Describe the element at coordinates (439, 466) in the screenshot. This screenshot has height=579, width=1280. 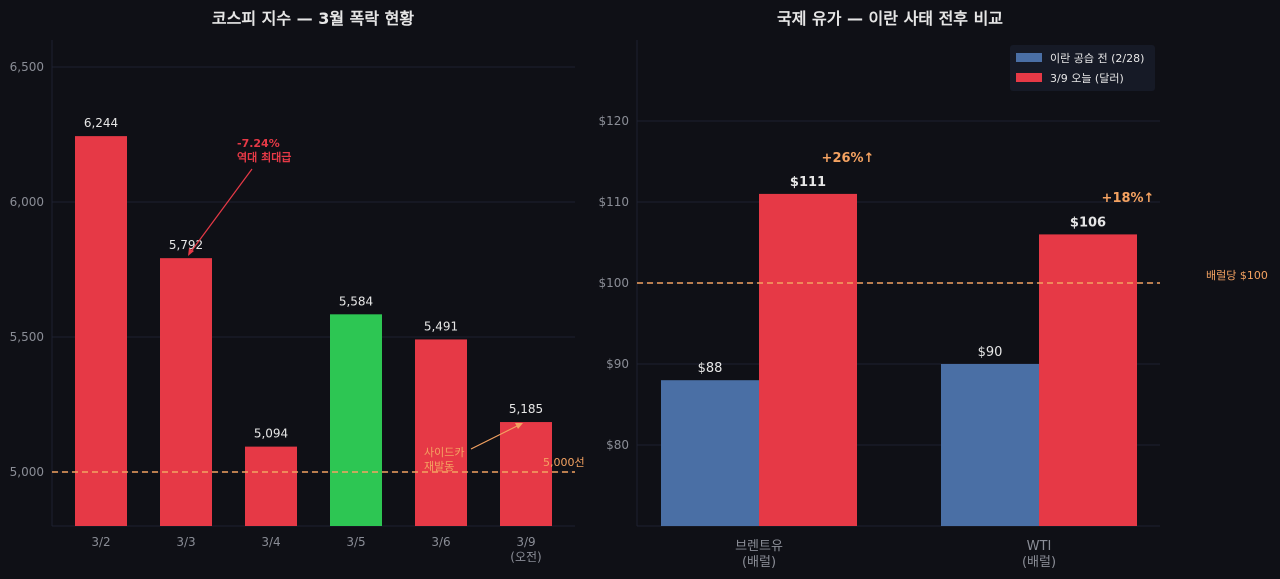
I see `annotation-text-line: 재발동` at that location.